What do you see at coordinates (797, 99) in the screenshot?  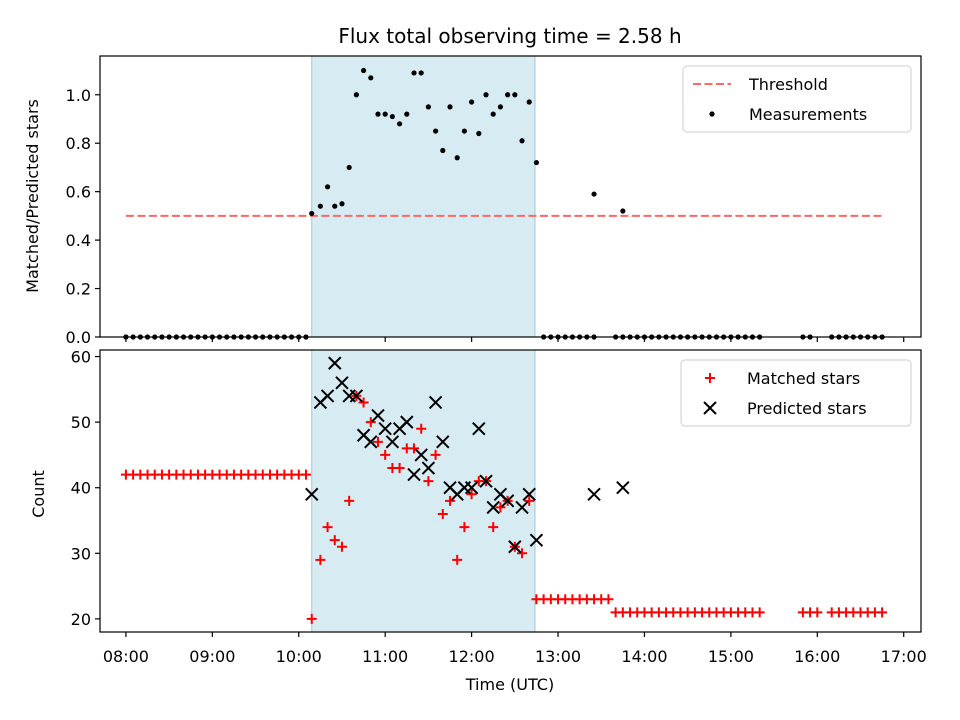 I see `legend-box` at bounding box center [797, 99].